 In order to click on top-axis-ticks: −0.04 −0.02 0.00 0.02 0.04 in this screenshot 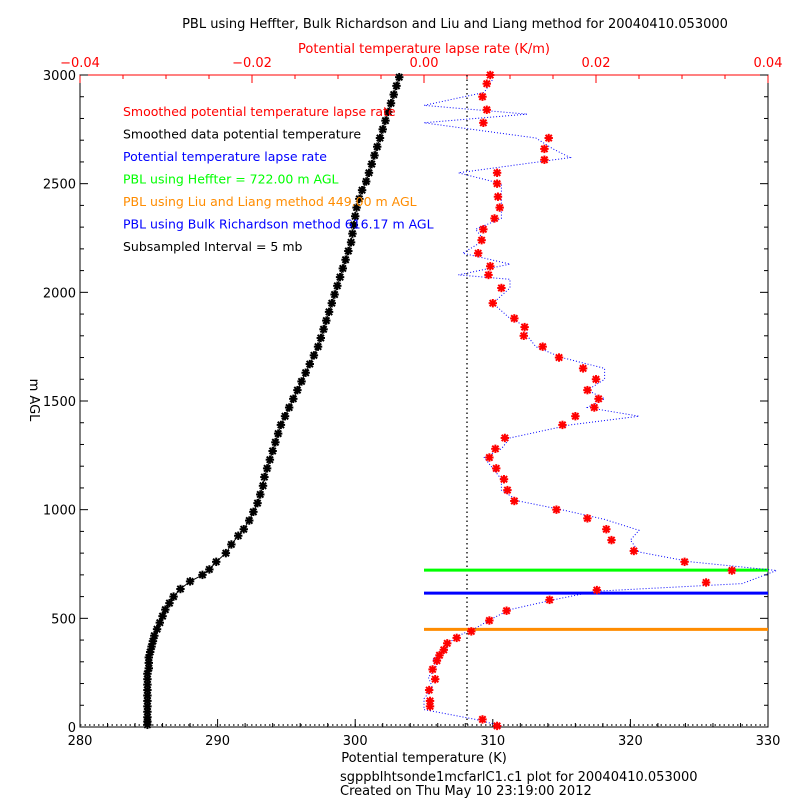, I will do `click(421, 69)`.